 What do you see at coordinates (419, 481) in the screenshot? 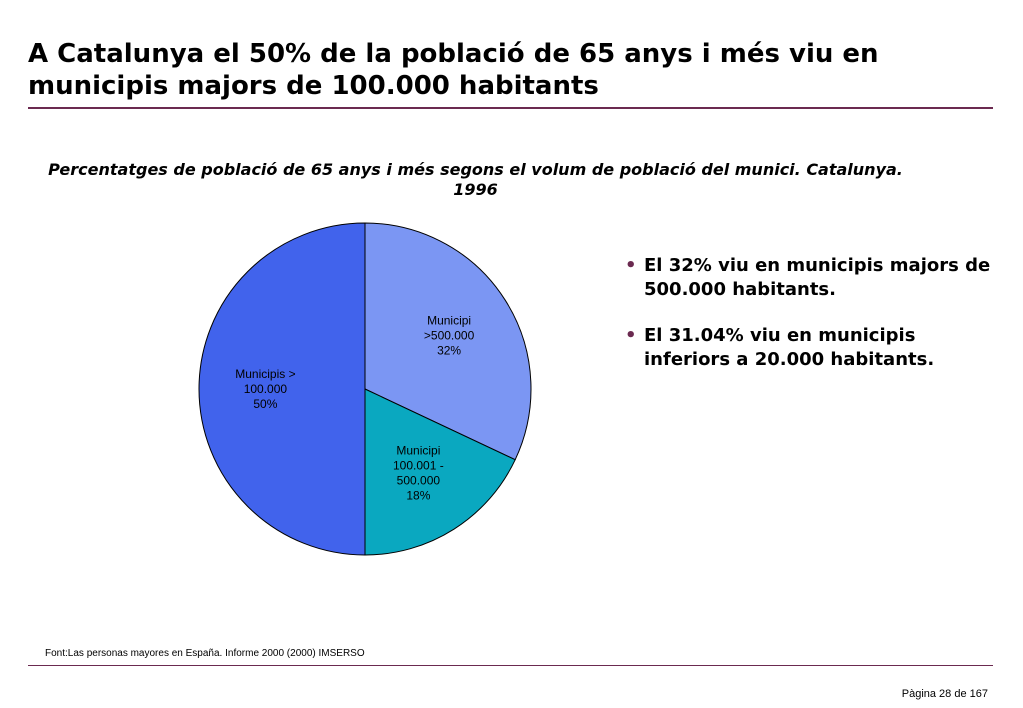
I see `pie-slice-label-line: 500.000` at bounding box center [419, 481].